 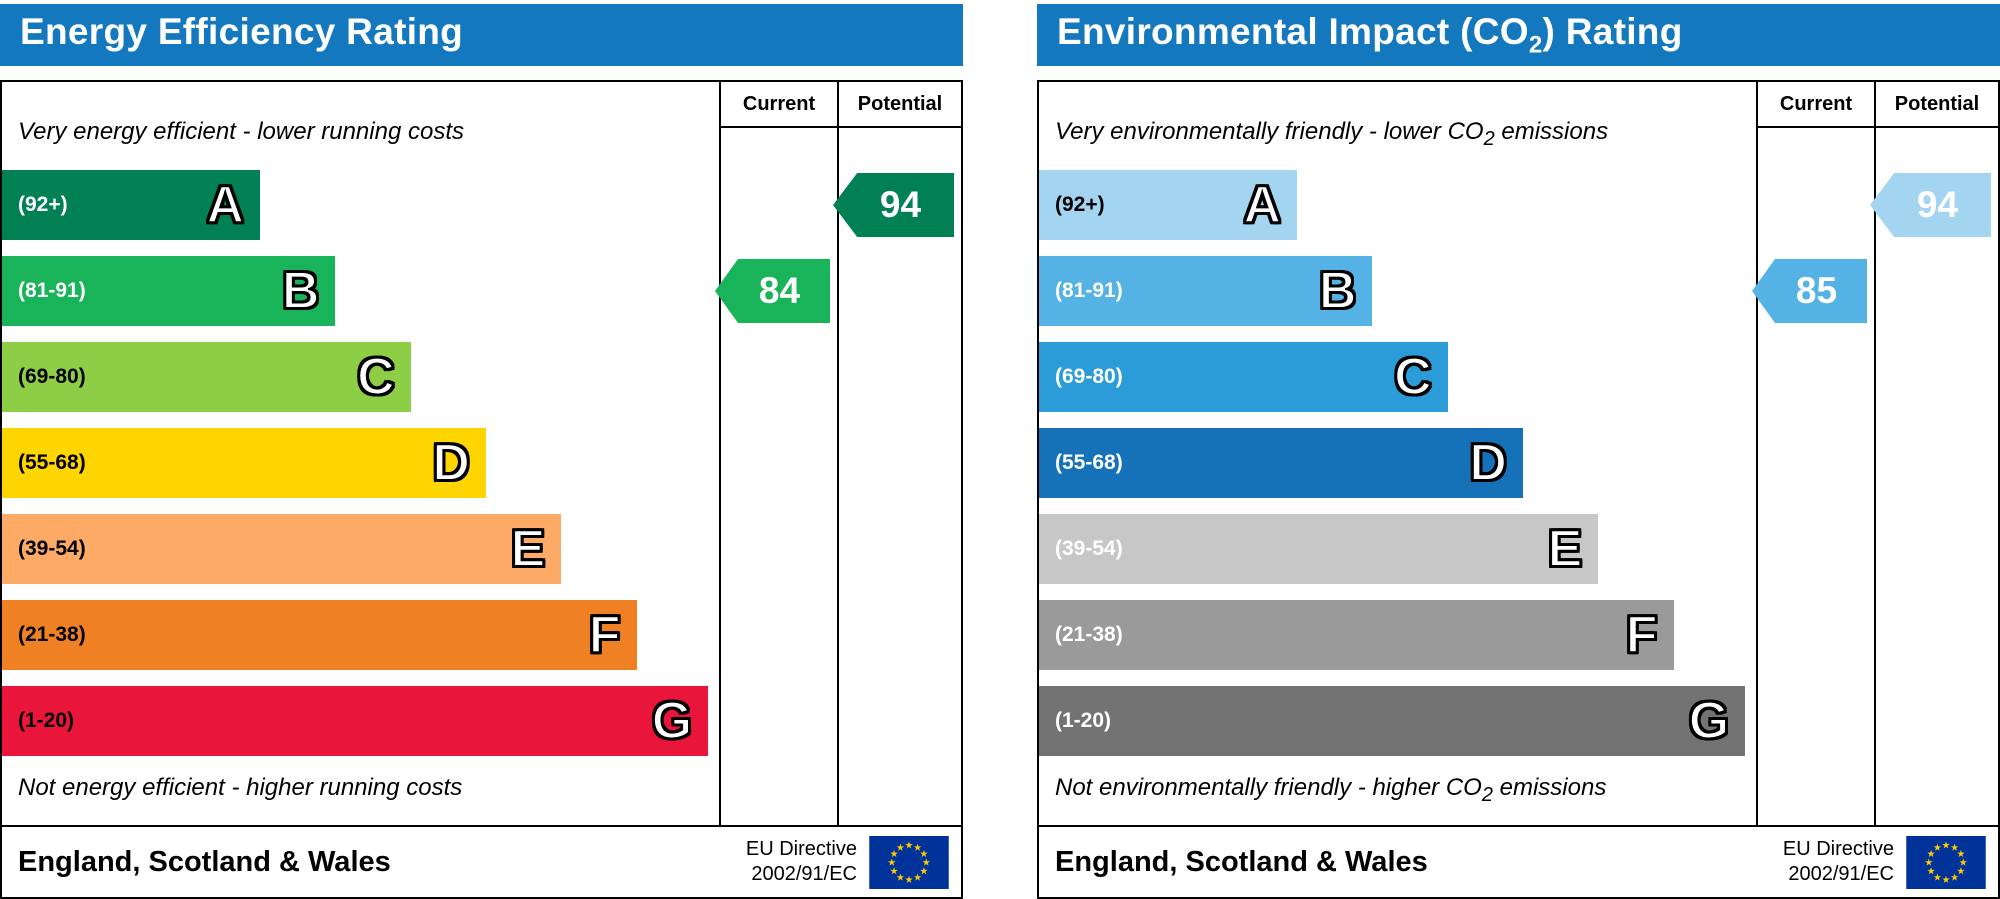 I want to click on title-text: Environmental Impact (CO, so click(x=1293, y=31).